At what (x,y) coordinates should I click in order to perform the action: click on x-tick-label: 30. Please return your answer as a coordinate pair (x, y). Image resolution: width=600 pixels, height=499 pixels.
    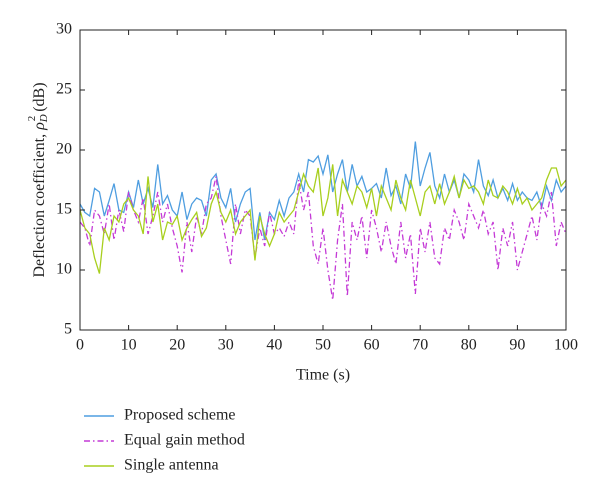
    Looking at the image, I should click on (226, 345).